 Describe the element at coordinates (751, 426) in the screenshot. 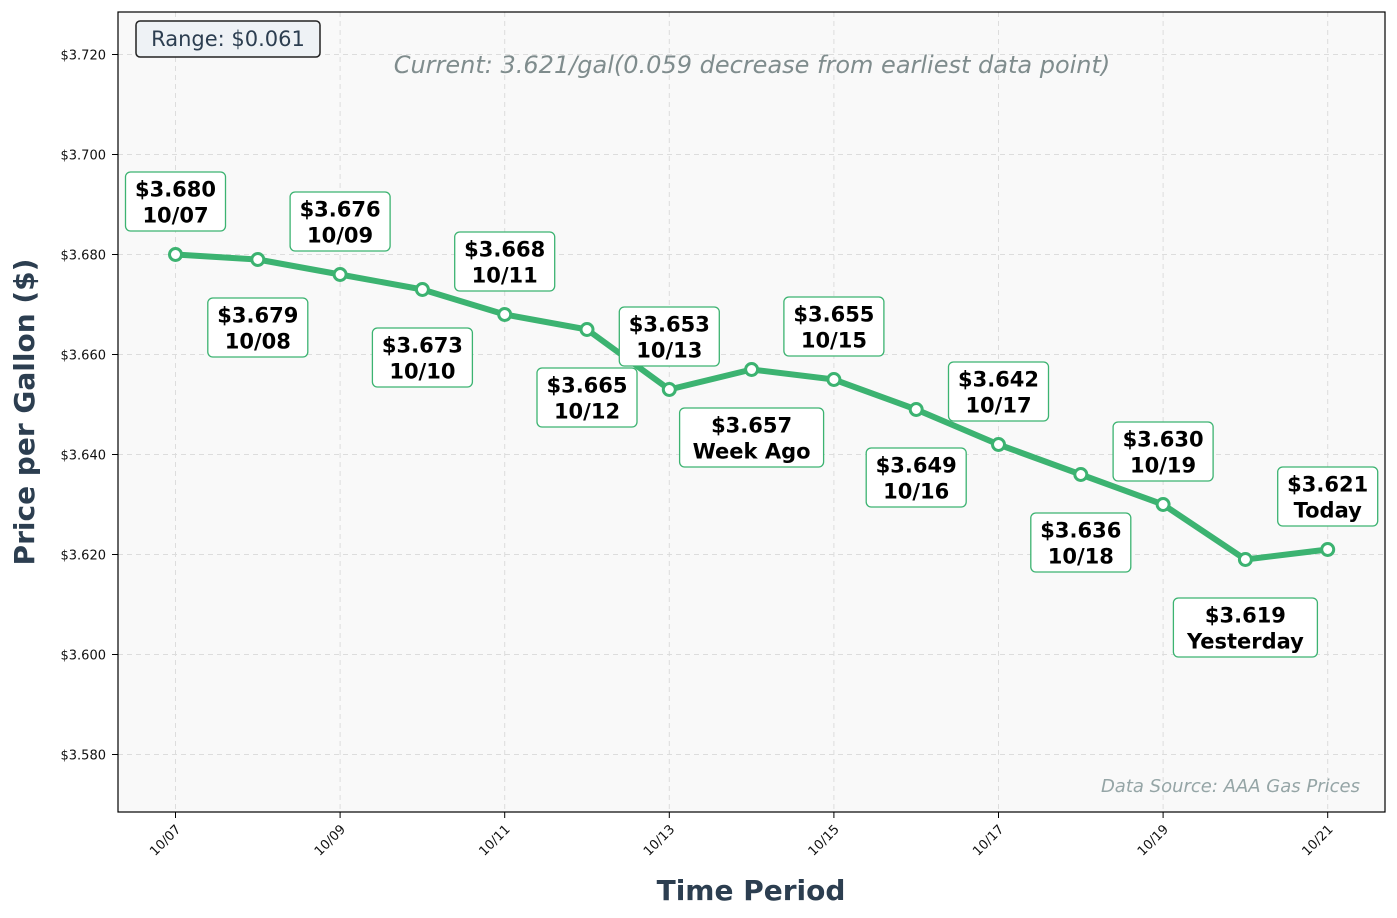

I see `data-label-price: $3.657` at that location.